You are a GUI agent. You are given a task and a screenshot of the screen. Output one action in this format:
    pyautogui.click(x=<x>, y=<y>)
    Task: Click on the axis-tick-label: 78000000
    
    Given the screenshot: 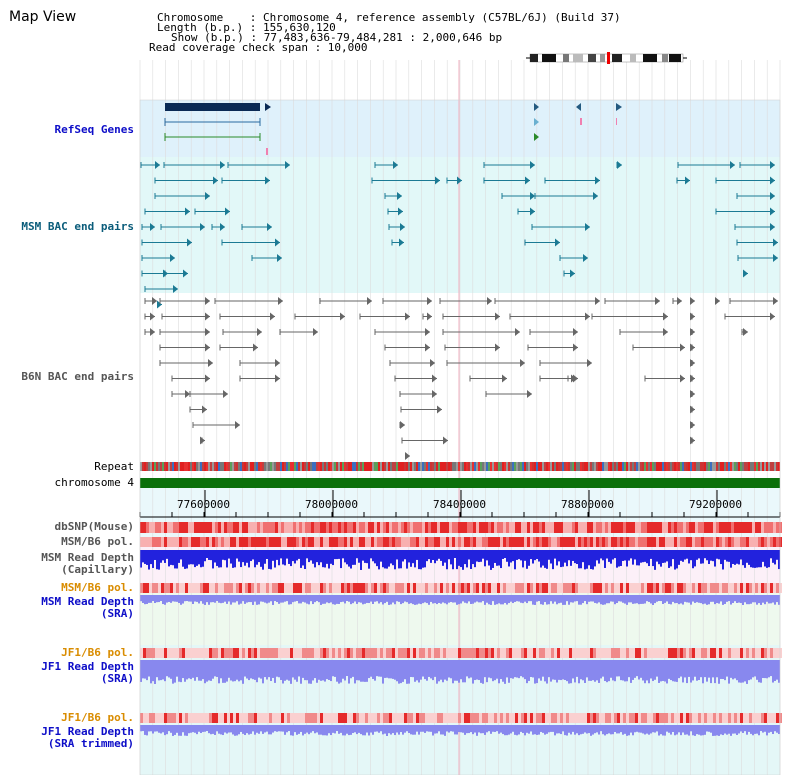 What is the action you would take?
    pyautogui.click(x=331, y=504)
    